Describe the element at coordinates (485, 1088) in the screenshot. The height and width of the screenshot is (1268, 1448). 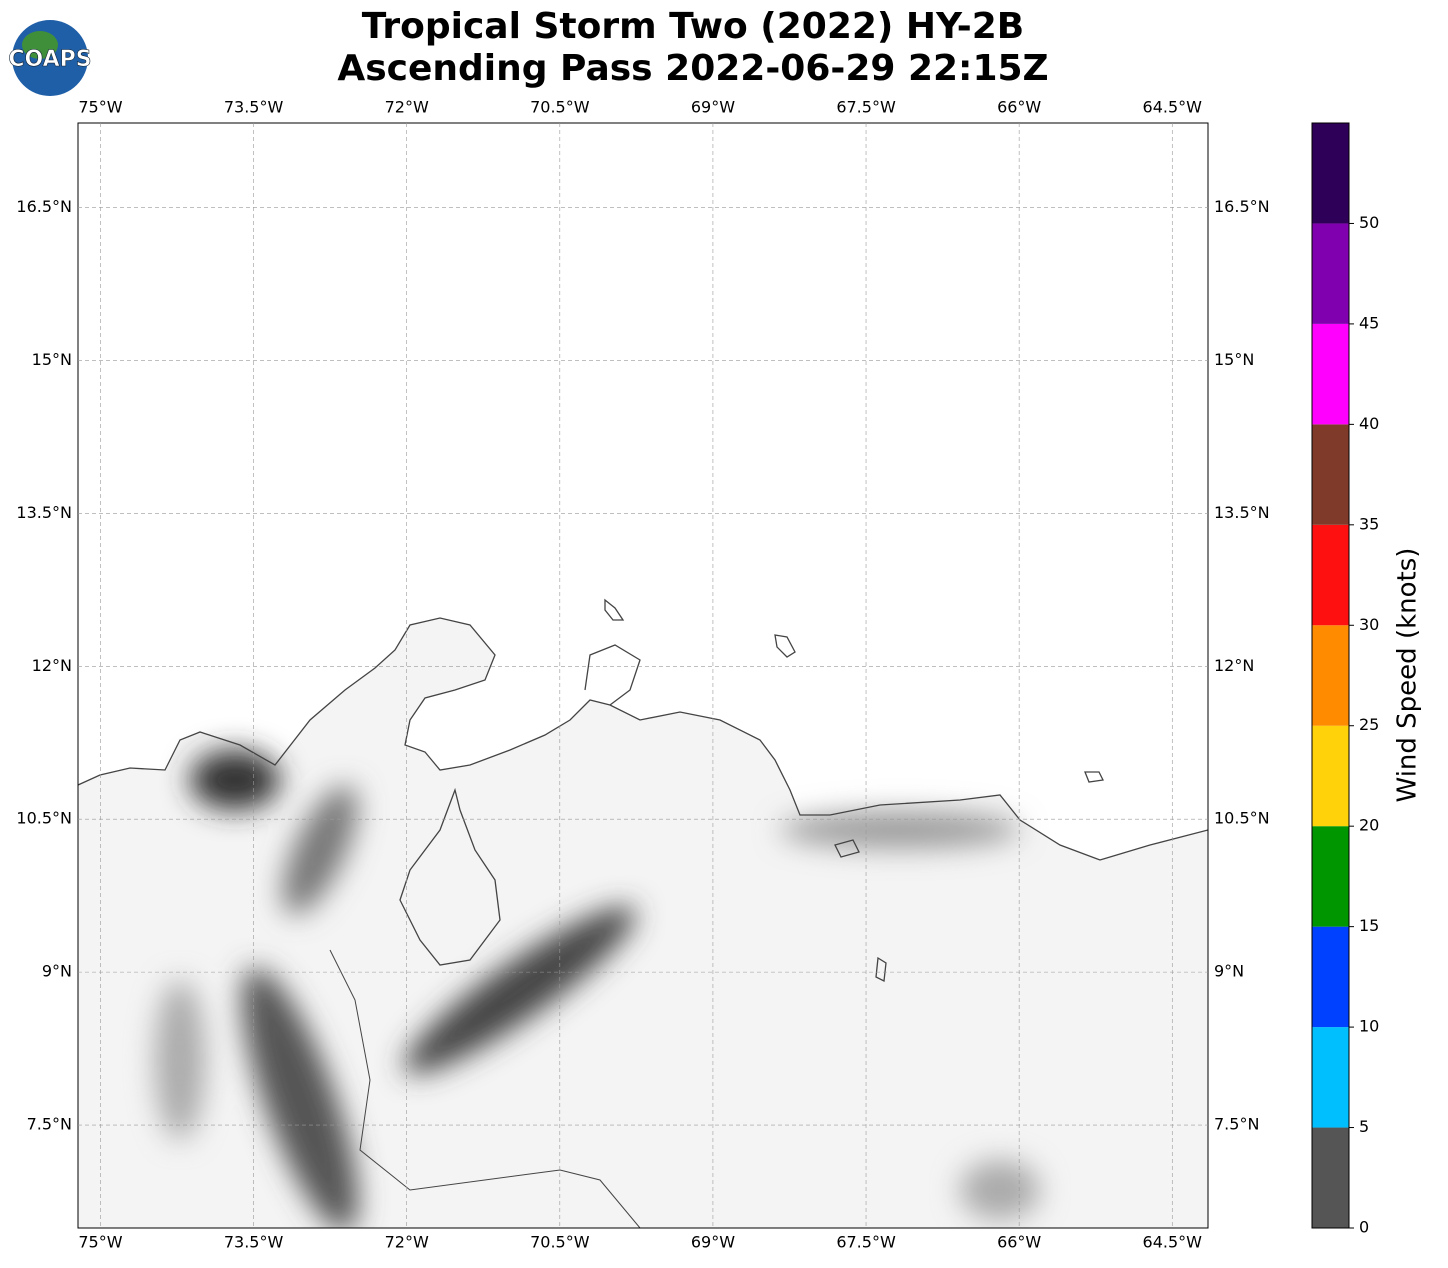
I see `border` at that location.